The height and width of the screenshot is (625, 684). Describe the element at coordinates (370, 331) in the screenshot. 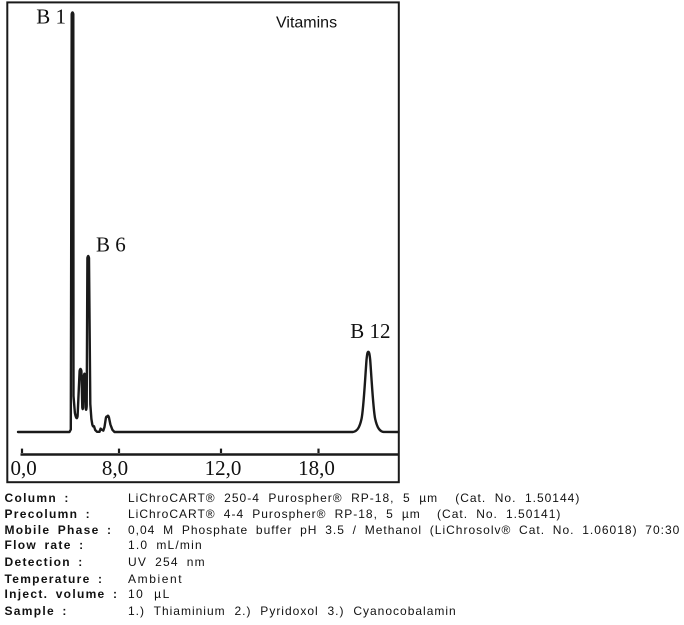

I see `svg-text: B 12` at that location.